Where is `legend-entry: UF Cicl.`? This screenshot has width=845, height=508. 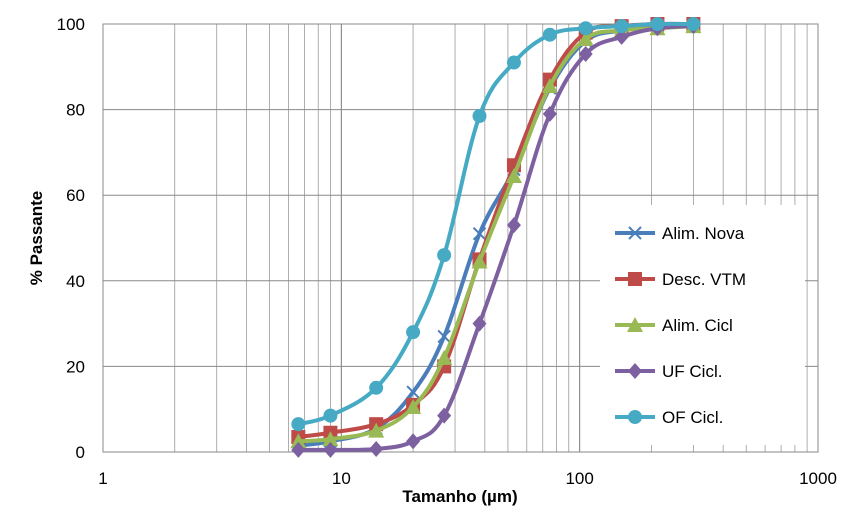
legend-entry: UF Cicl. is located at coordinates (668, 371).